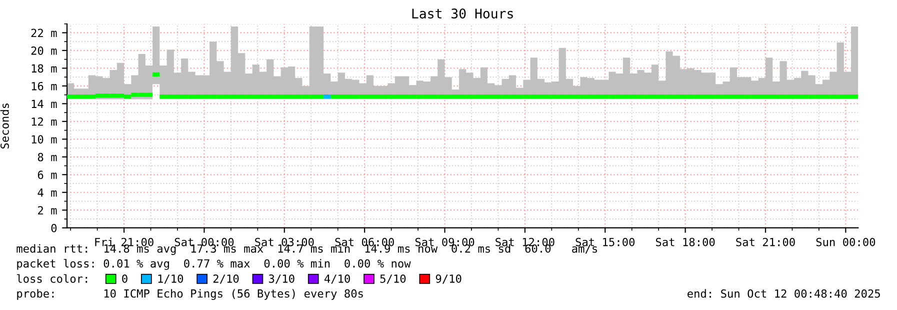  Describe the element at coordinates (52, 278) in the screenshot. I see `legend-title: loss color:` at that location.